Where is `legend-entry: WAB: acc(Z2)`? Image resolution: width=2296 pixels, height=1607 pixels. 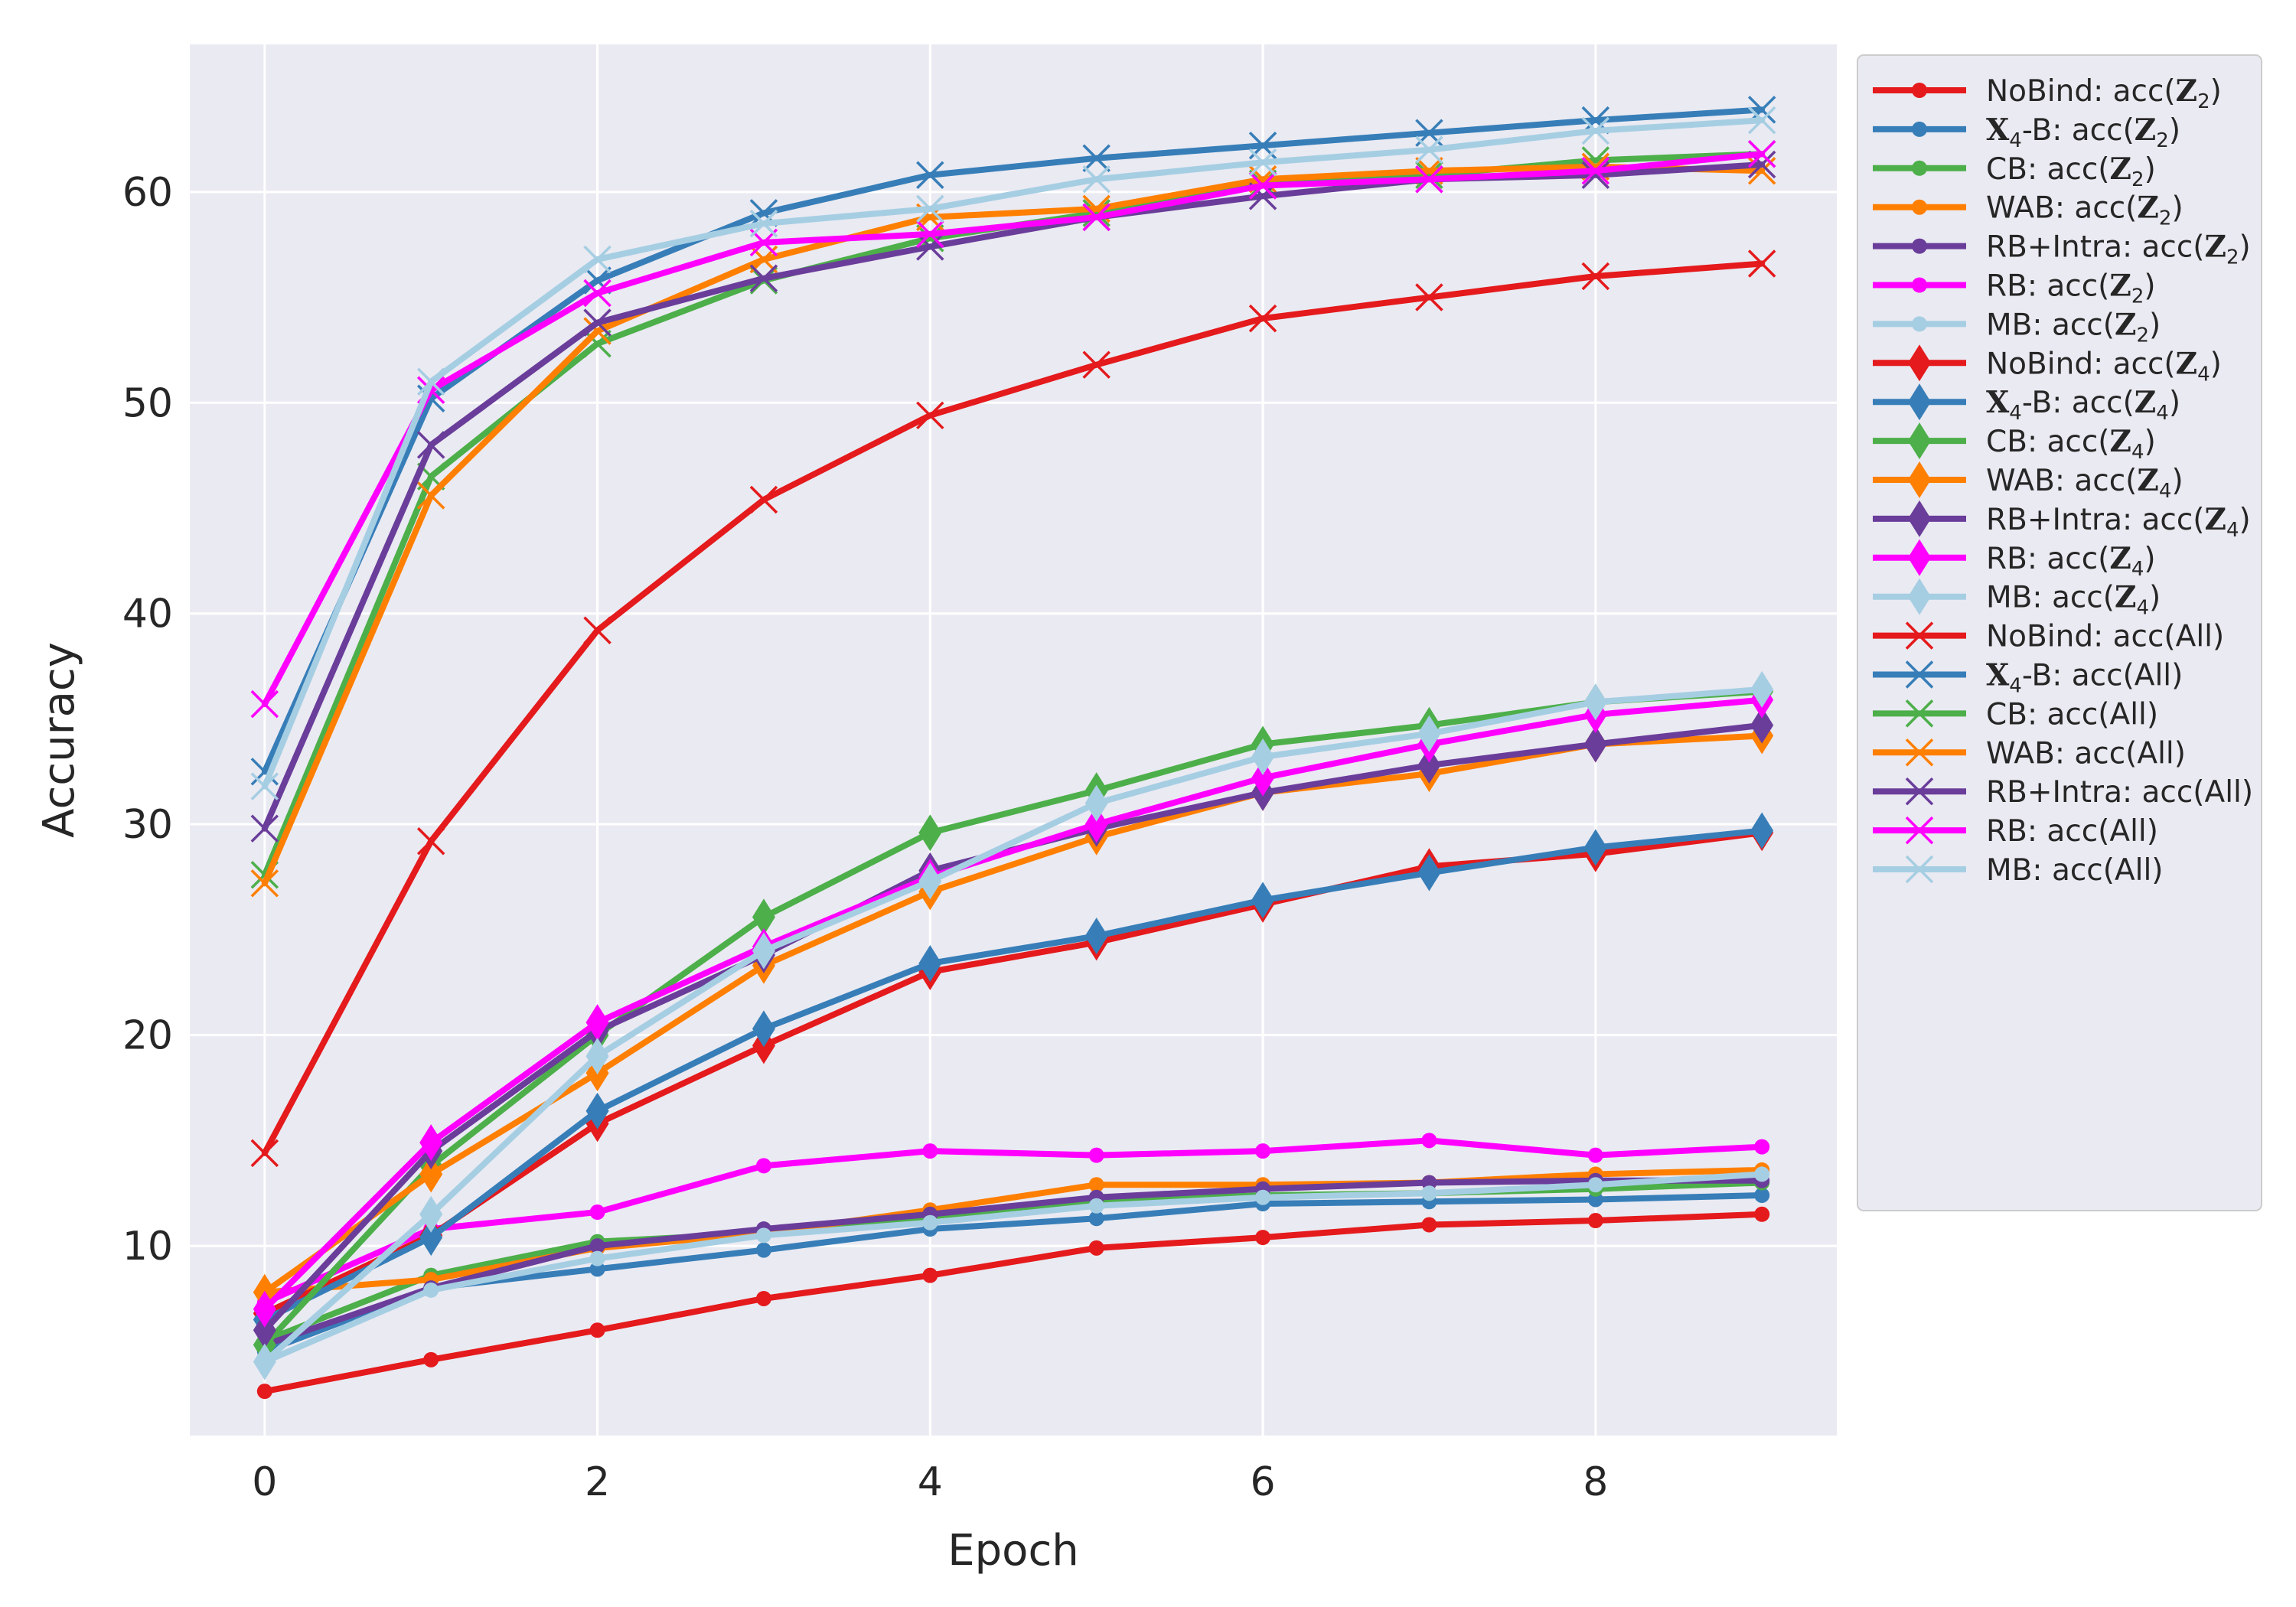
legend-entry: WAB: acc(Z2) is located at coordinates (2028, 210).